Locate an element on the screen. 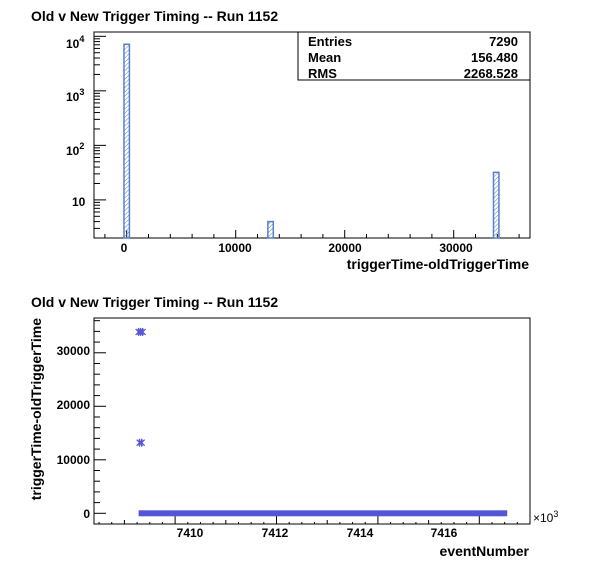  scatter-x-tick-1: 7412 is located at coordinates (275, 533).